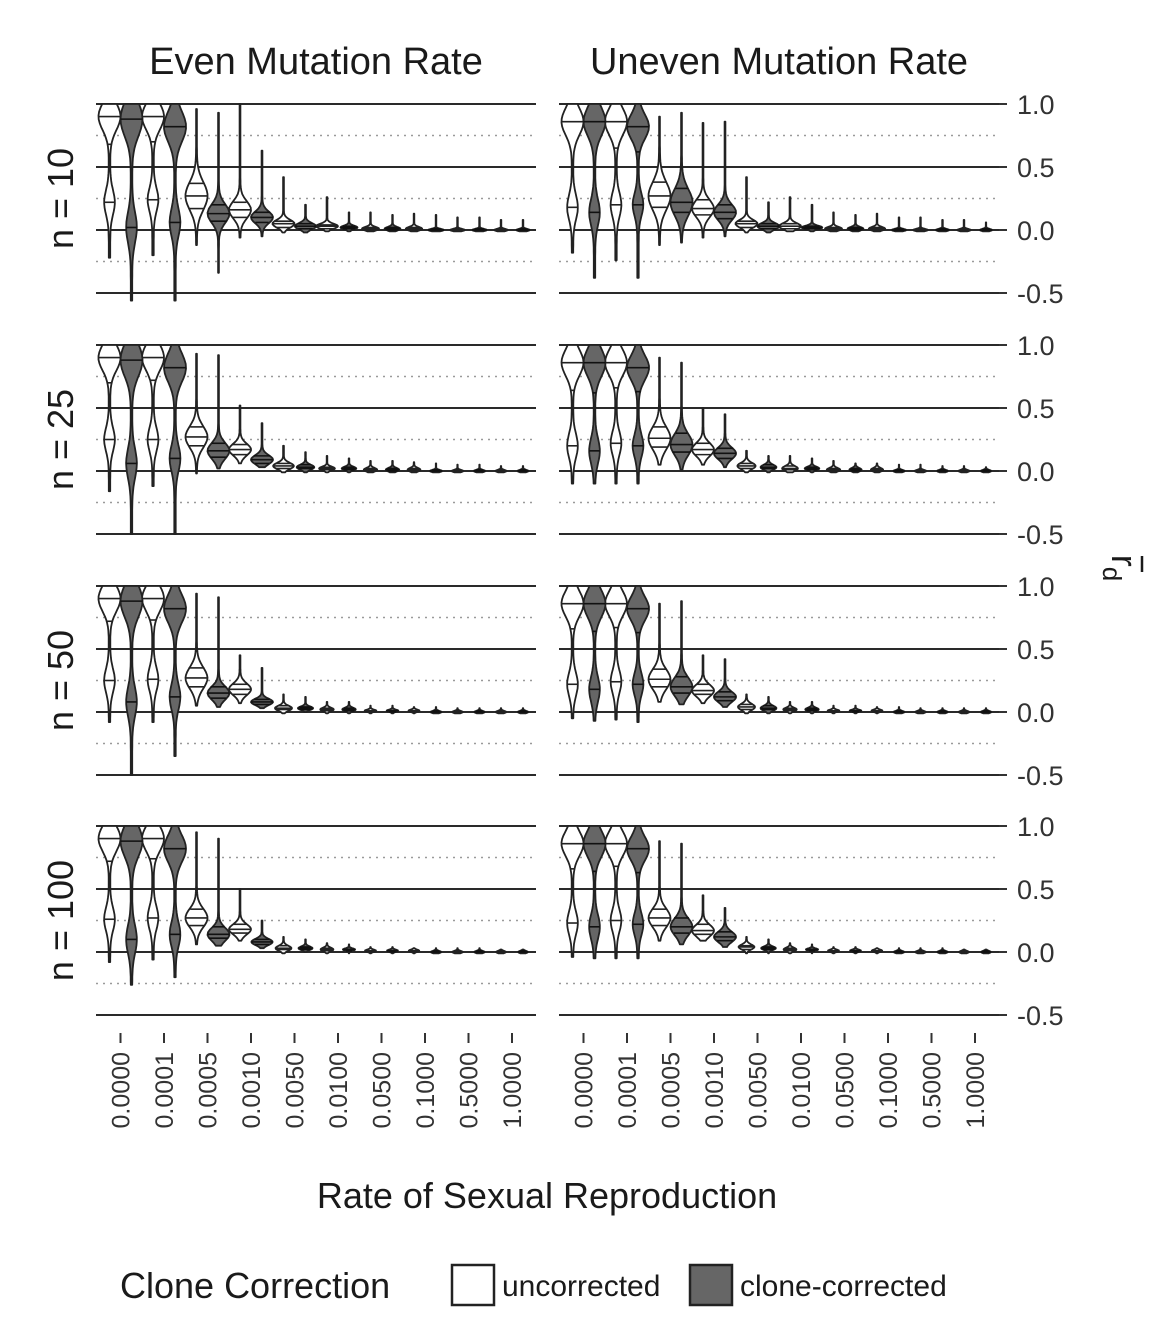 This screenshot has width=1152, height=1344. I want to click on facet-title-even: Even Mutation Rate, so click(316, 62).